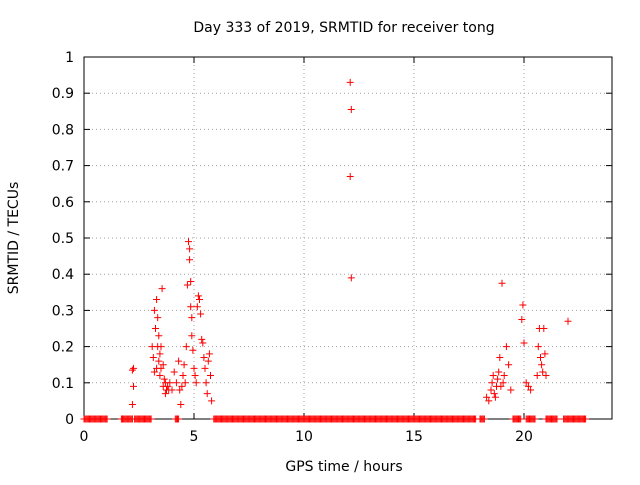  Describe the element at coordinates (69, 420) in the screenshot. I see `y-tick-label: 0` at that location.